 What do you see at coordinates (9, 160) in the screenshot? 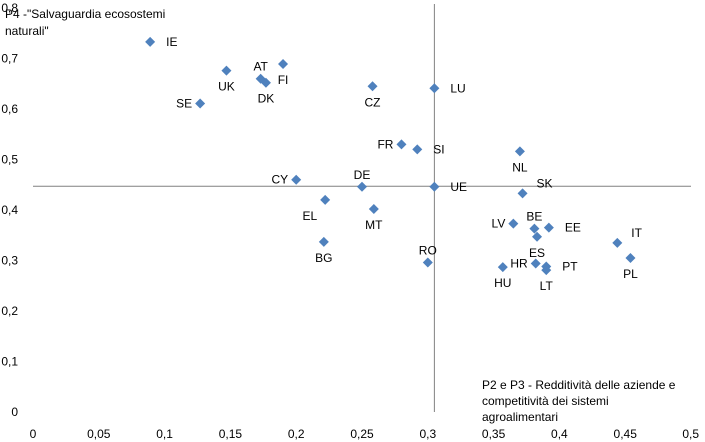
I see `y-tick-label: 0,5` at bounding box center [9, 160].